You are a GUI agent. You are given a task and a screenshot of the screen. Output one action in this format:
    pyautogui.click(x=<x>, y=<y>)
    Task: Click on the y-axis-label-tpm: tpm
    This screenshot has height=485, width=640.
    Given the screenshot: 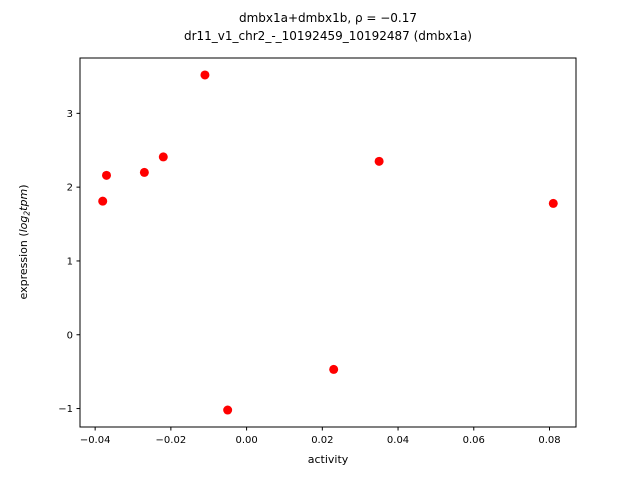 What is the action you would take?
    pyautogui.click(x=23, y=200)
    